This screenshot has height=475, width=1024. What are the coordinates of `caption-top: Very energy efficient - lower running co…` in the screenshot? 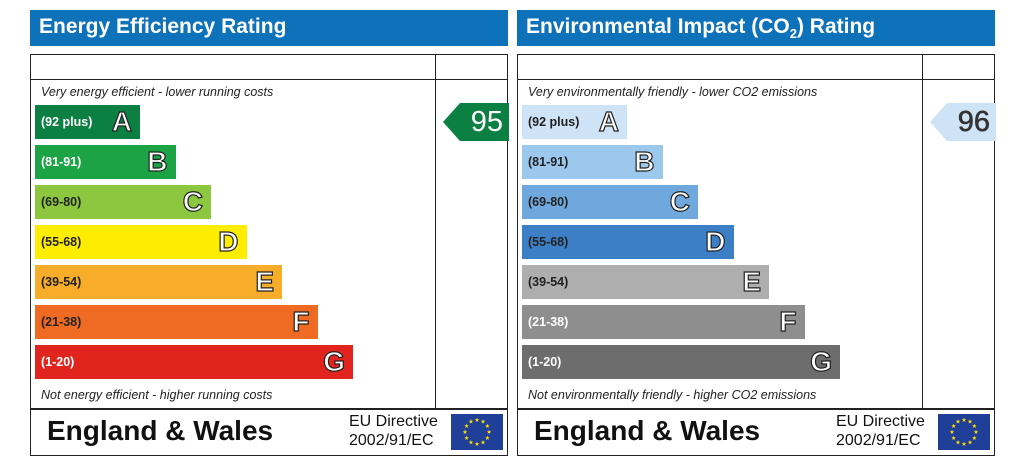 It's located at (157, 92).